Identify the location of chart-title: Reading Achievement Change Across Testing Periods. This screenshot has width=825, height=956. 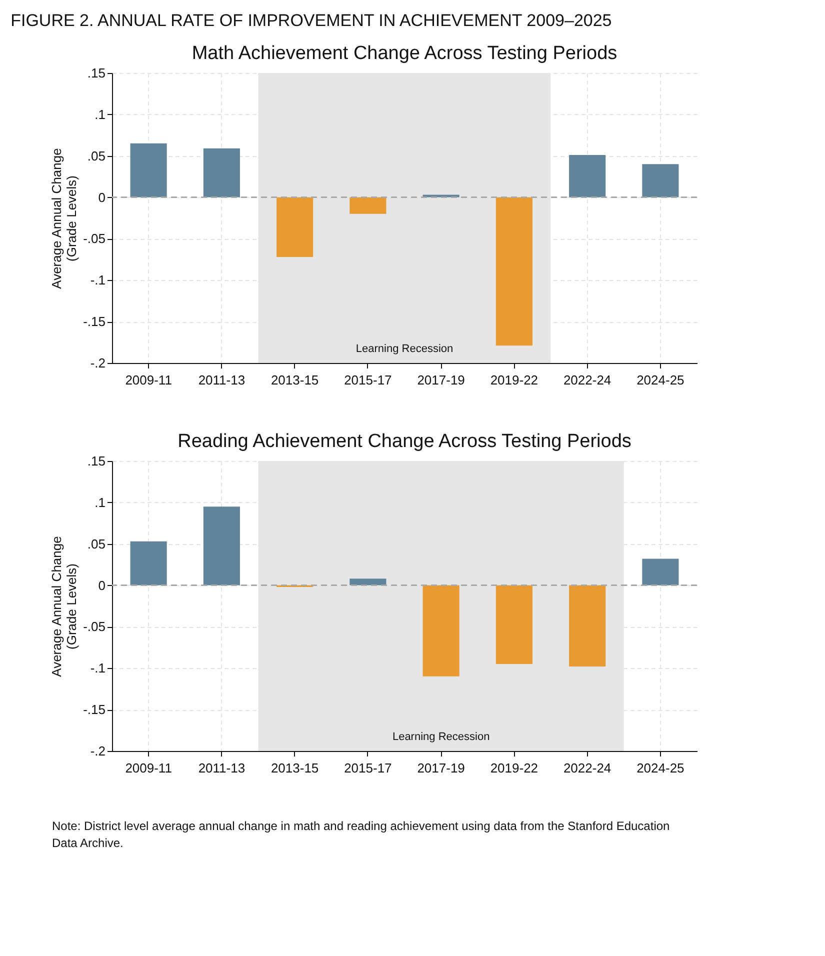
(405, 441).